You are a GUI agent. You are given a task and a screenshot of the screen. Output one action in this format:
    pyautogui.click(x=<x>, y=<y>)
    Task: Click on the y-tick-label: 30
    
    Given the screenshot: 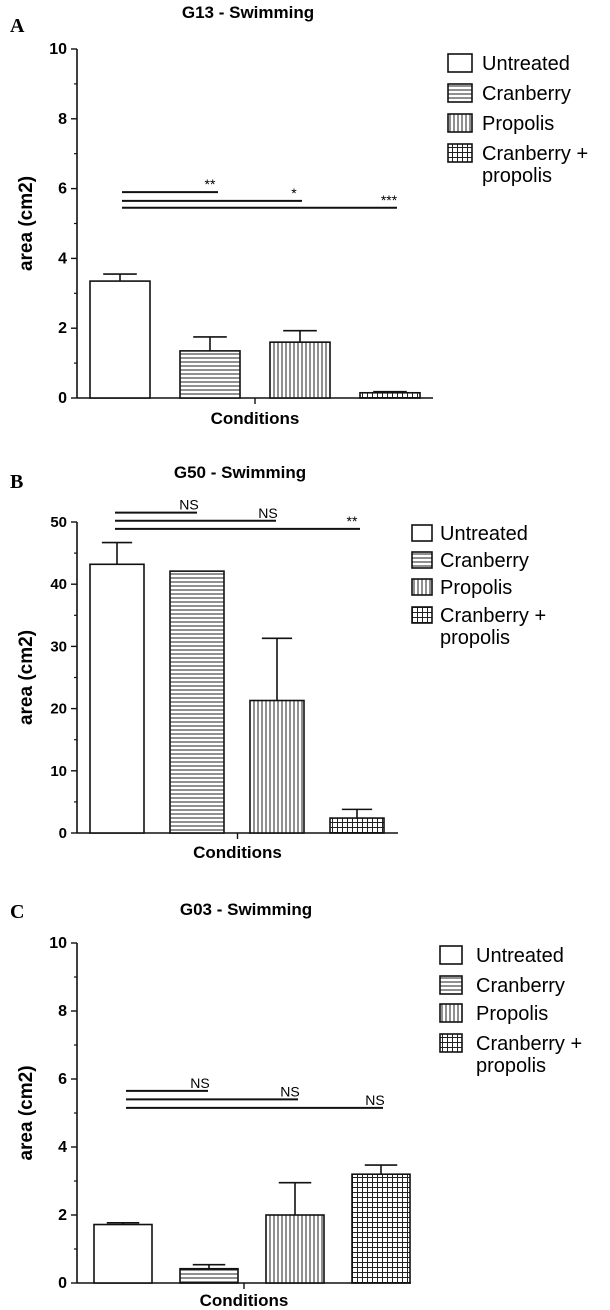 What is the action you would take?
    pyautogui.click(x=58, y=646)
    